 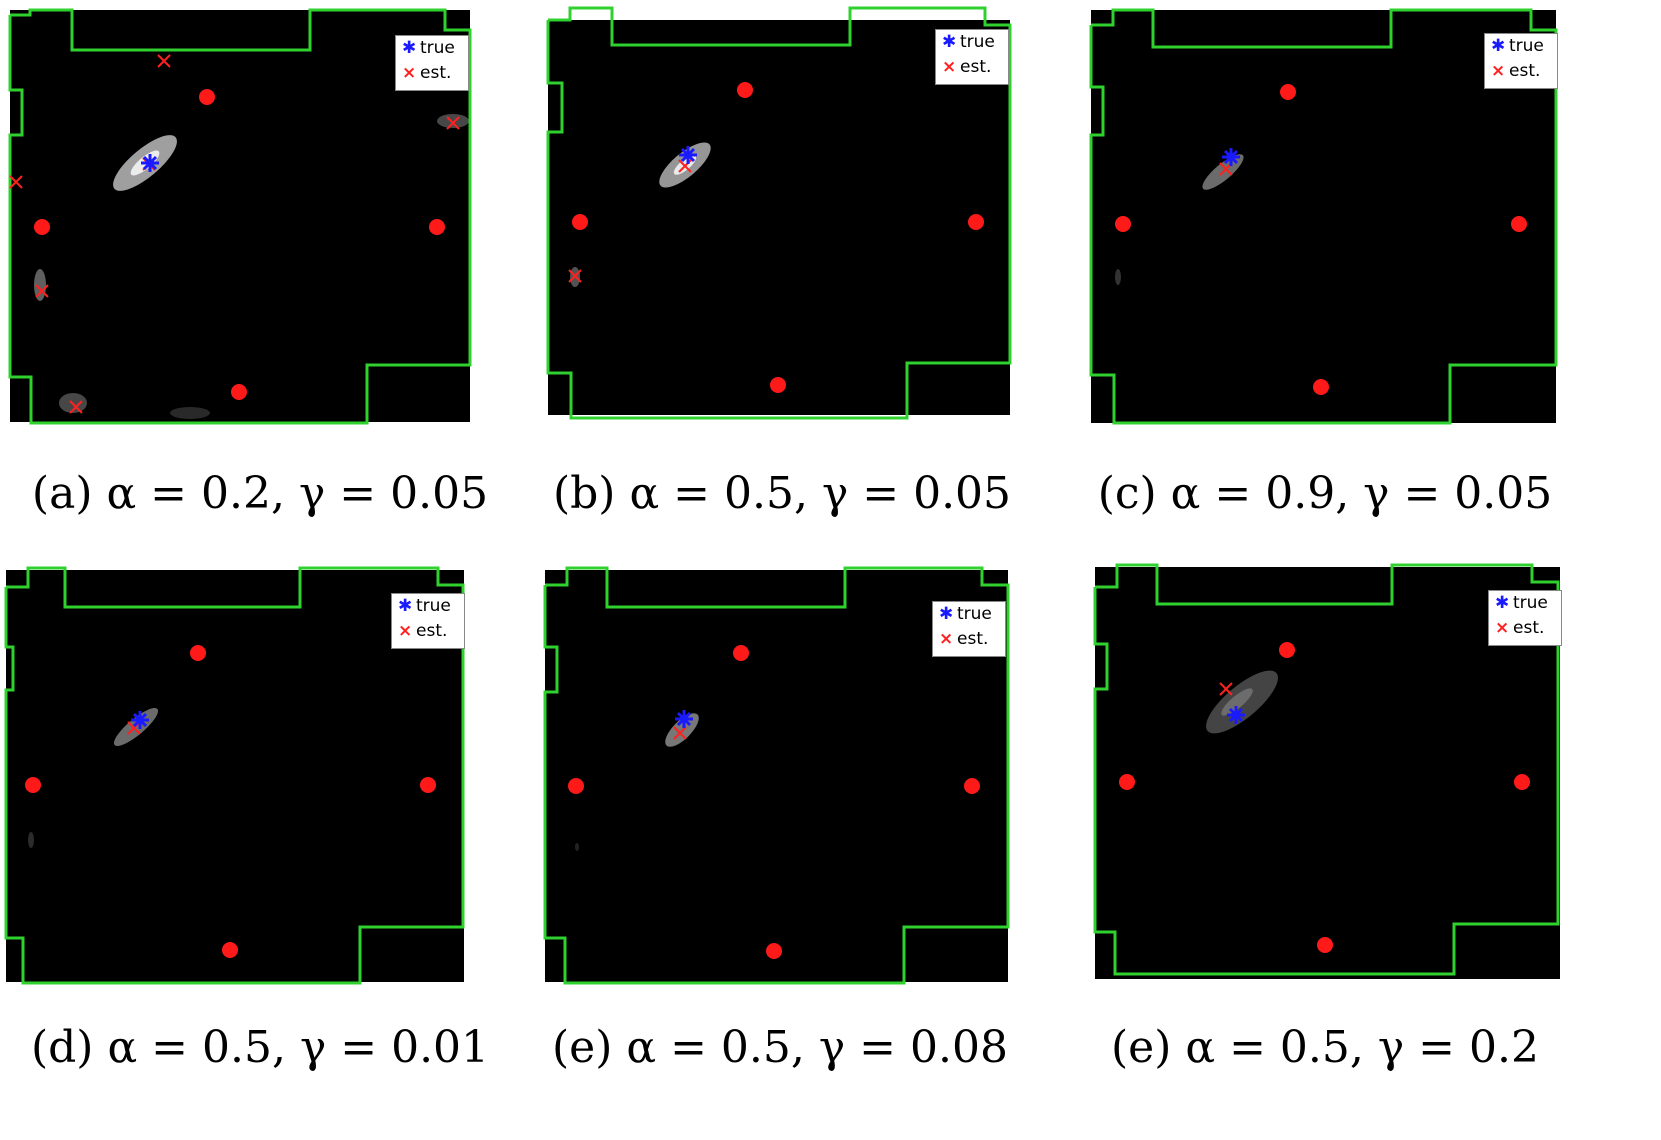 I want to click on panel-a: ✱ true × est., so click(x=255, y=230).